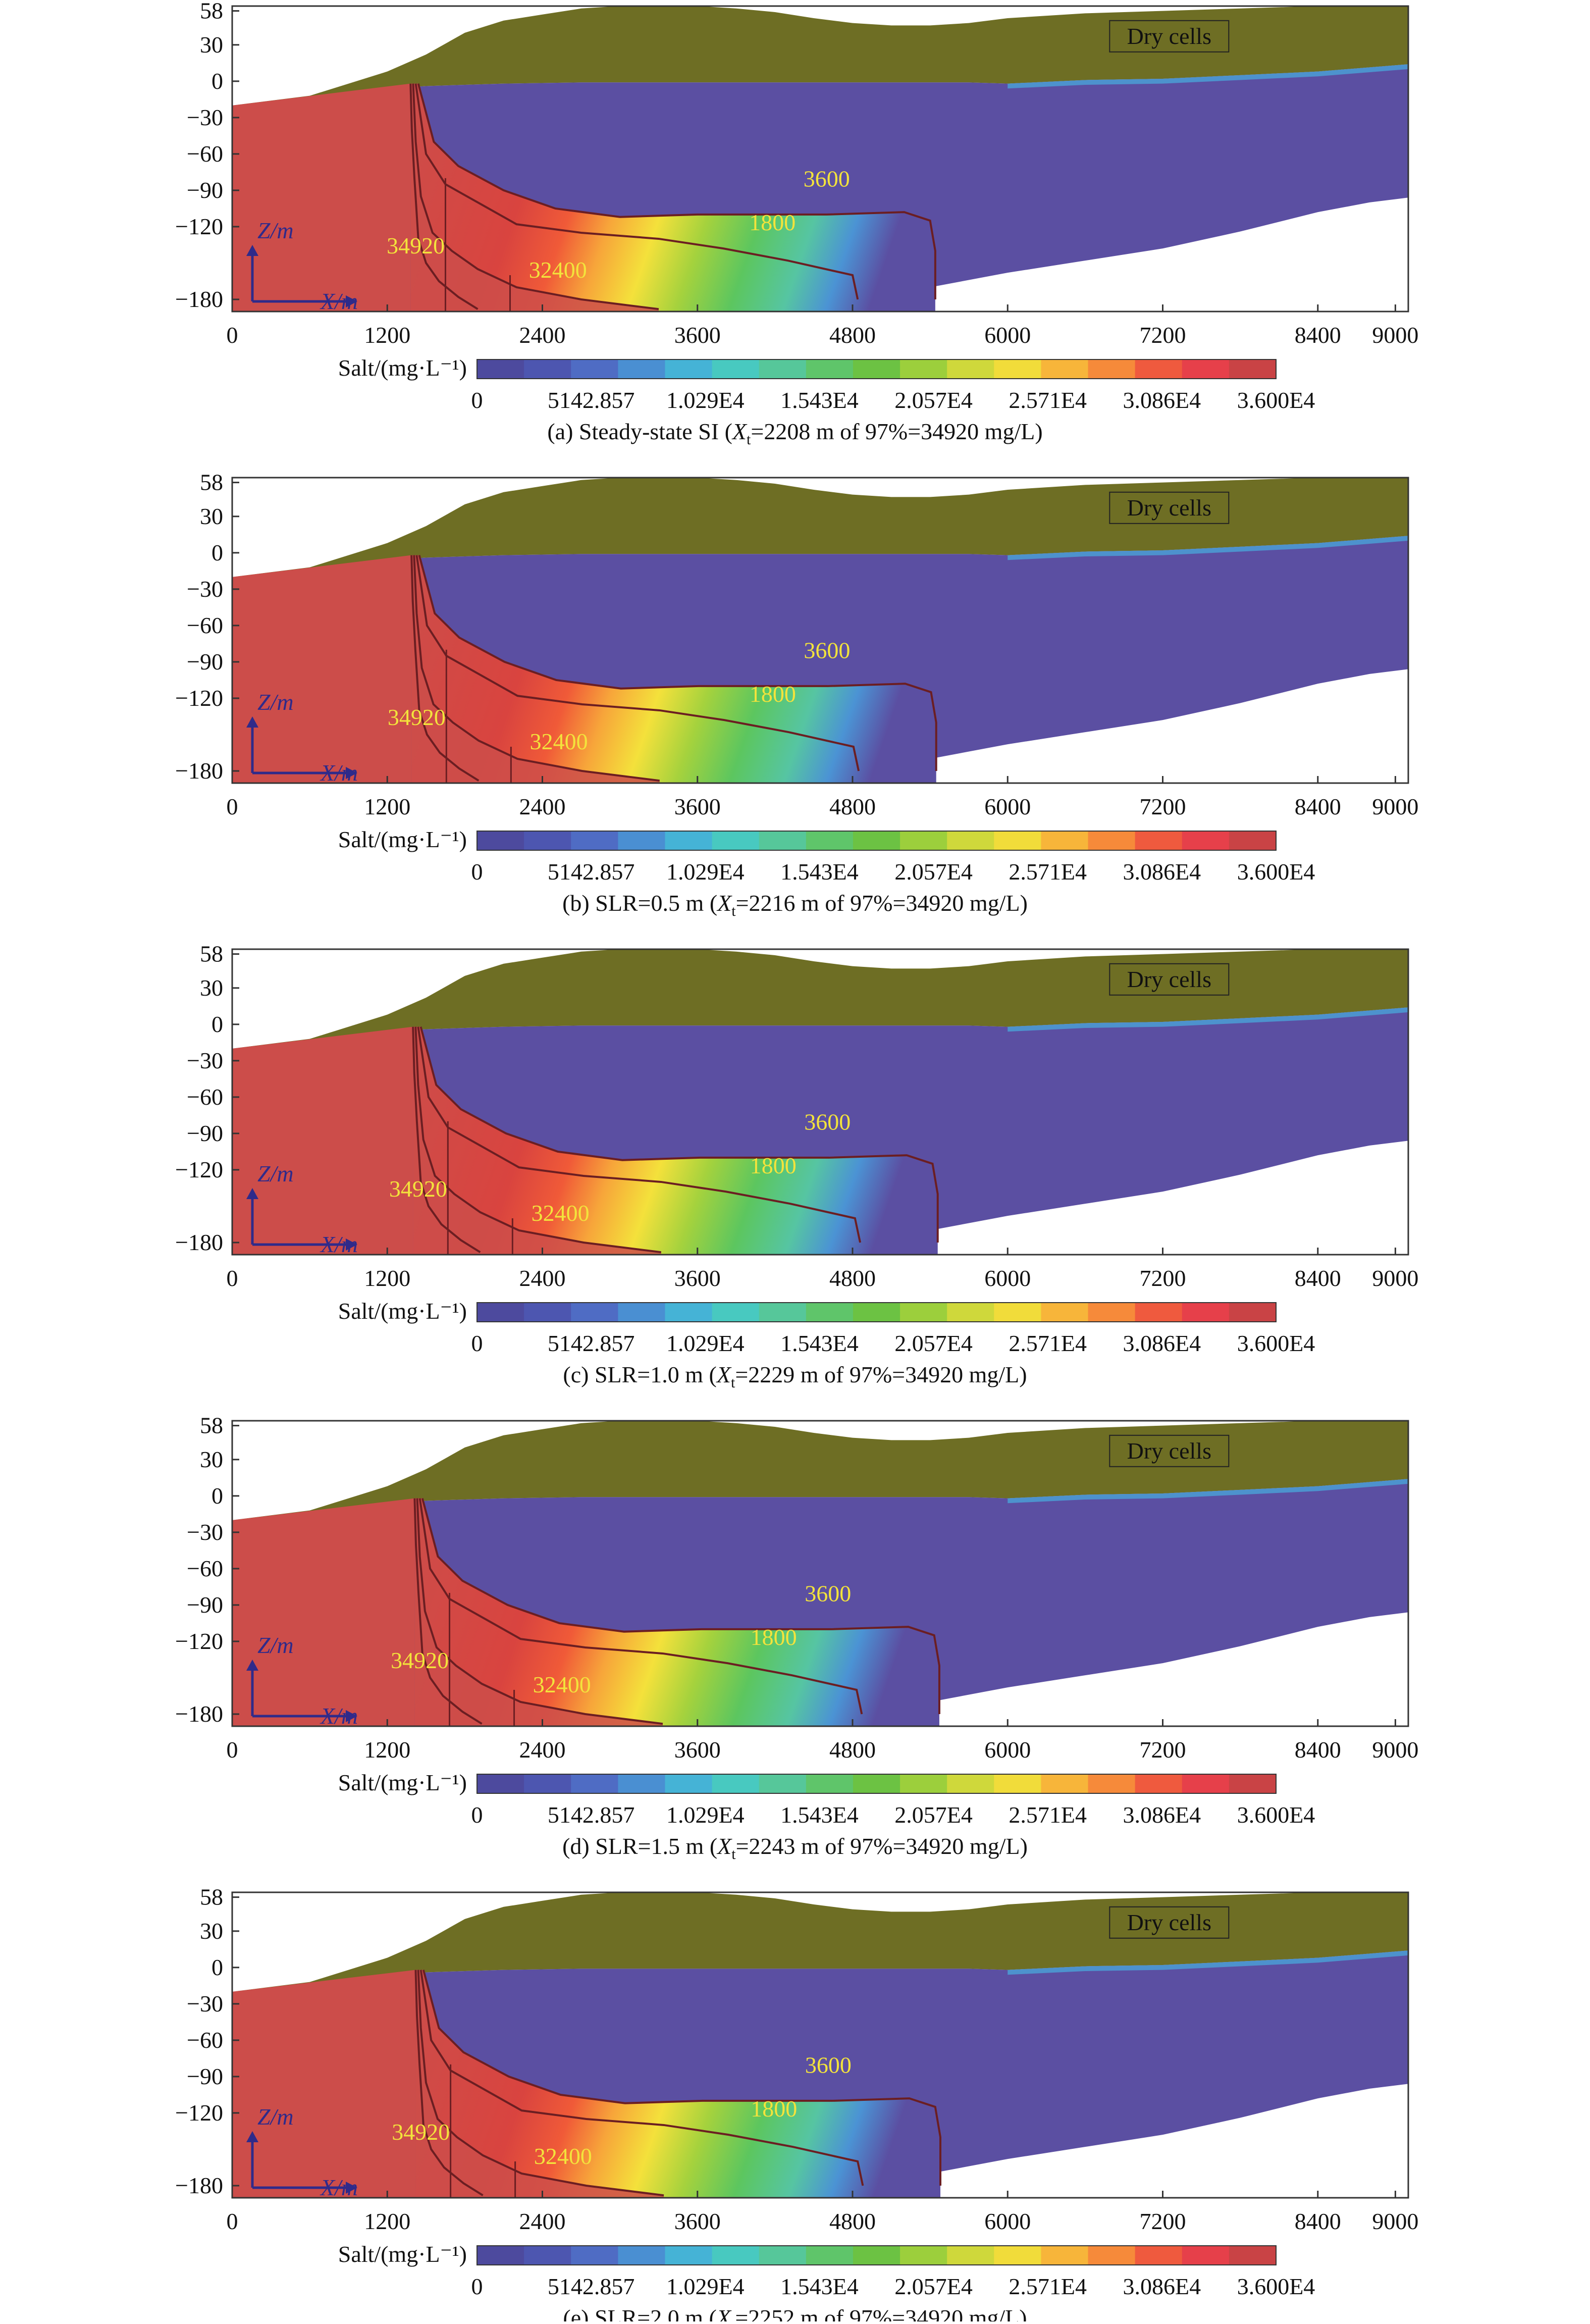 The height and width of the screenshot is (2324, 1590). Describe the element at coordinates (205, 1532) in the screenshot. I see `y-tick-label: −30` at that location.